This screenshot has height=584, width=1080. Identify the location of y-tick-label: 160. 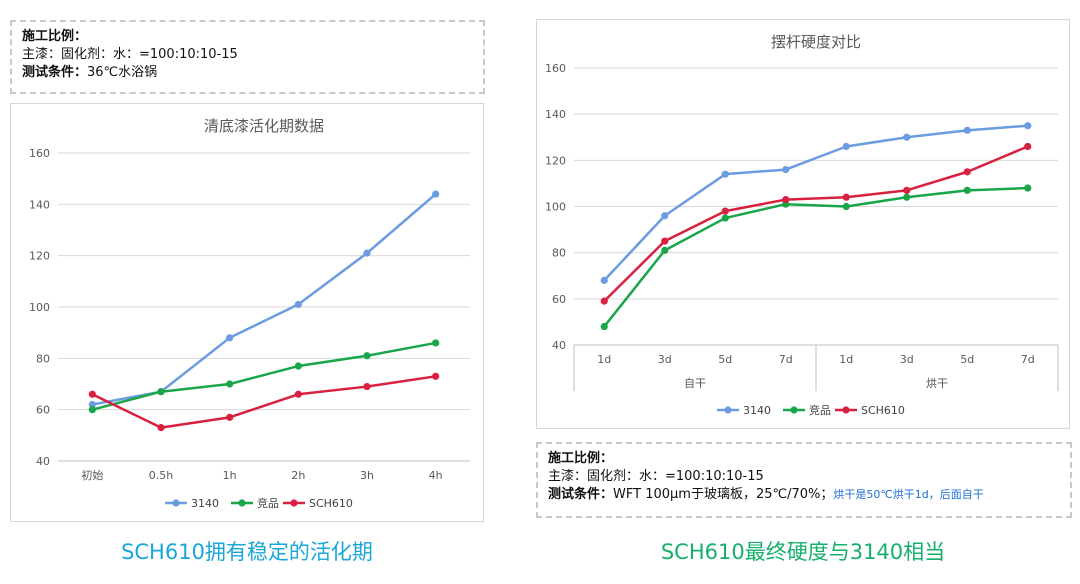
(555, 68).